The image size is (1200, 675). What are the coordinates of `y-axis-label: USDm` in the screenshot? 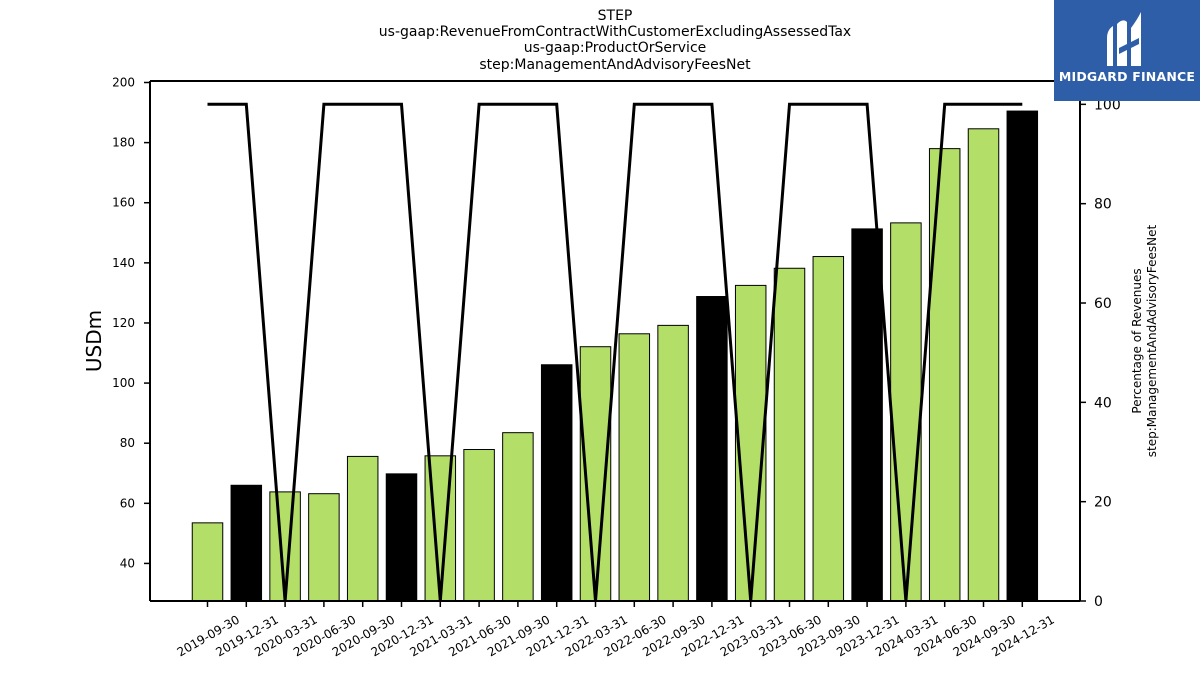 It's located at (94, 341).